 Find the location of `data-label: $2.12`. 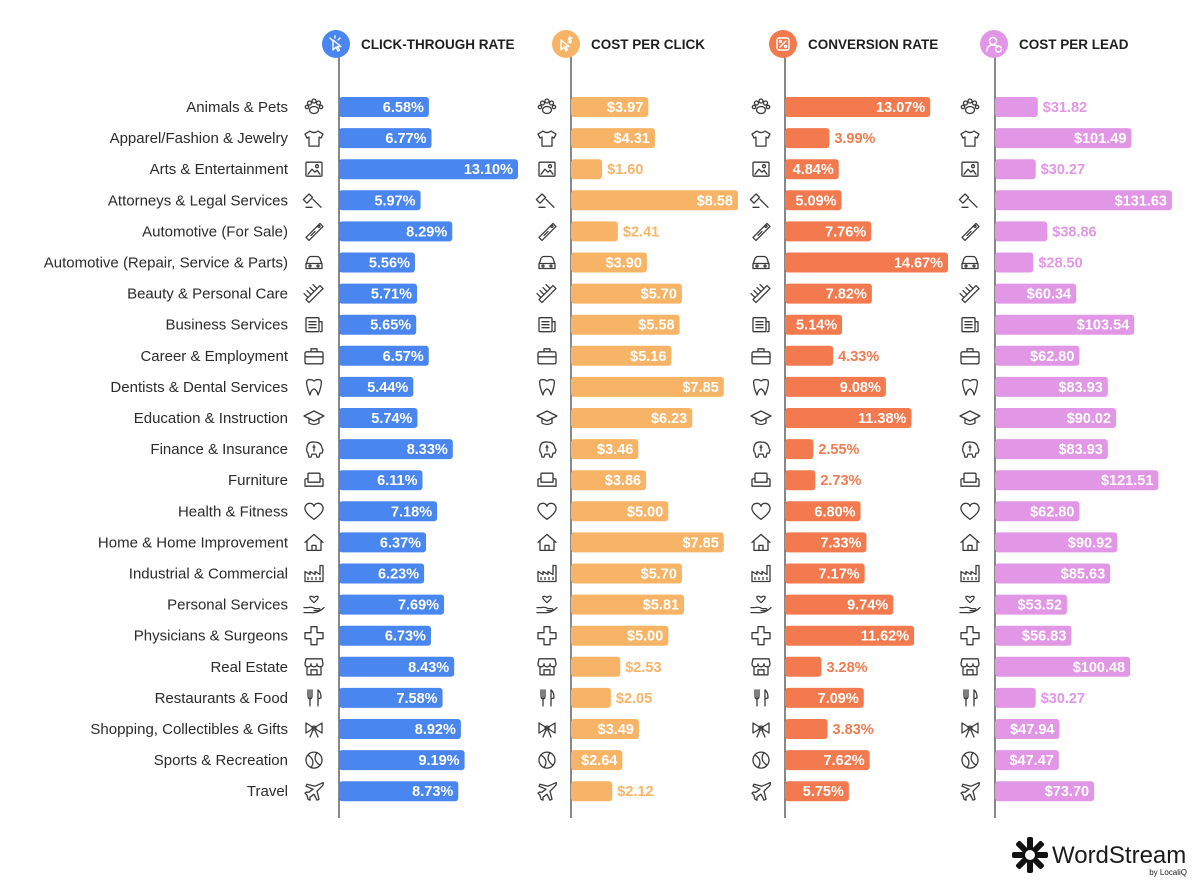

data-label: $2.12 is located at coordinates (635, 792).